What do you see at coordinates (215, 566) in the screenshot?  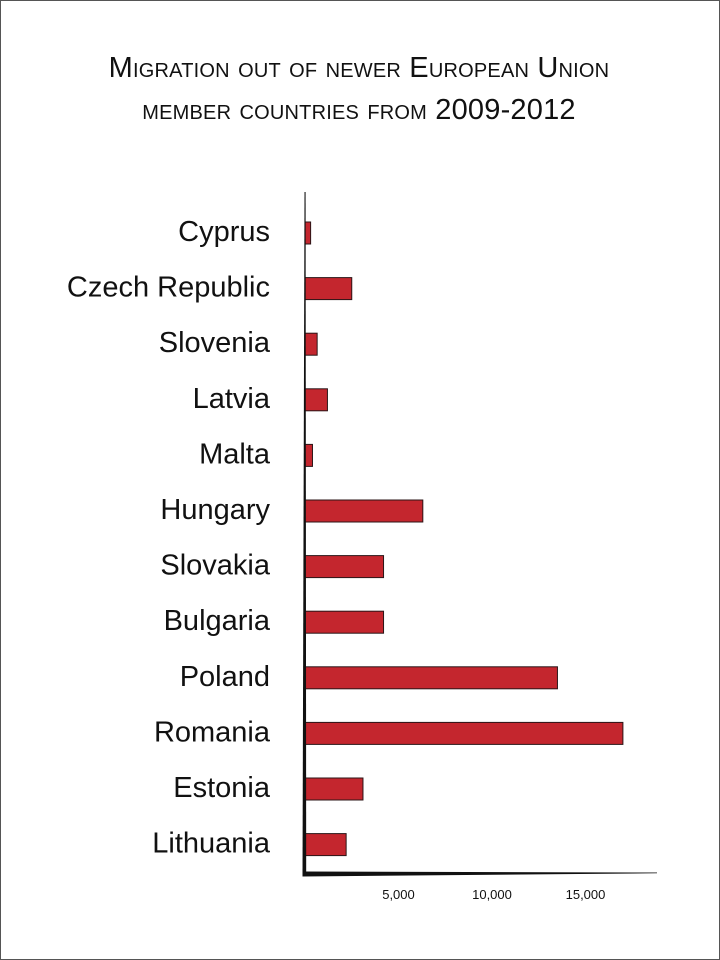 I see `category-label-slovakia: Slovakia` at bounding box center [215, 566].